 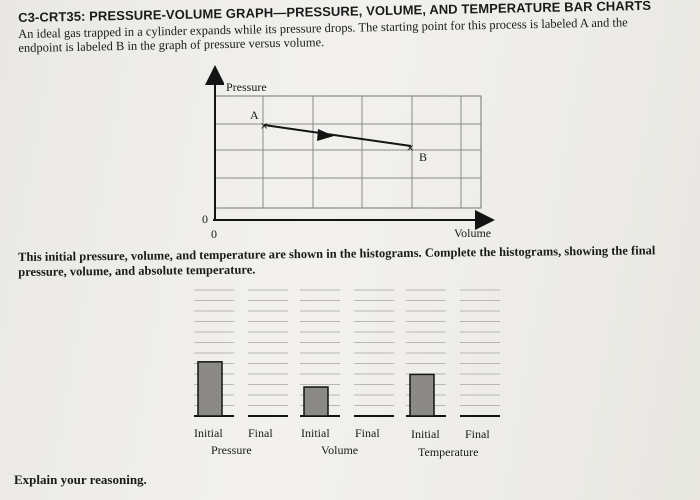 What do you see at coordinates (268, 353) in the screenshot?
I see `pressure-final-bar-area` at bounding box center [268, 353].